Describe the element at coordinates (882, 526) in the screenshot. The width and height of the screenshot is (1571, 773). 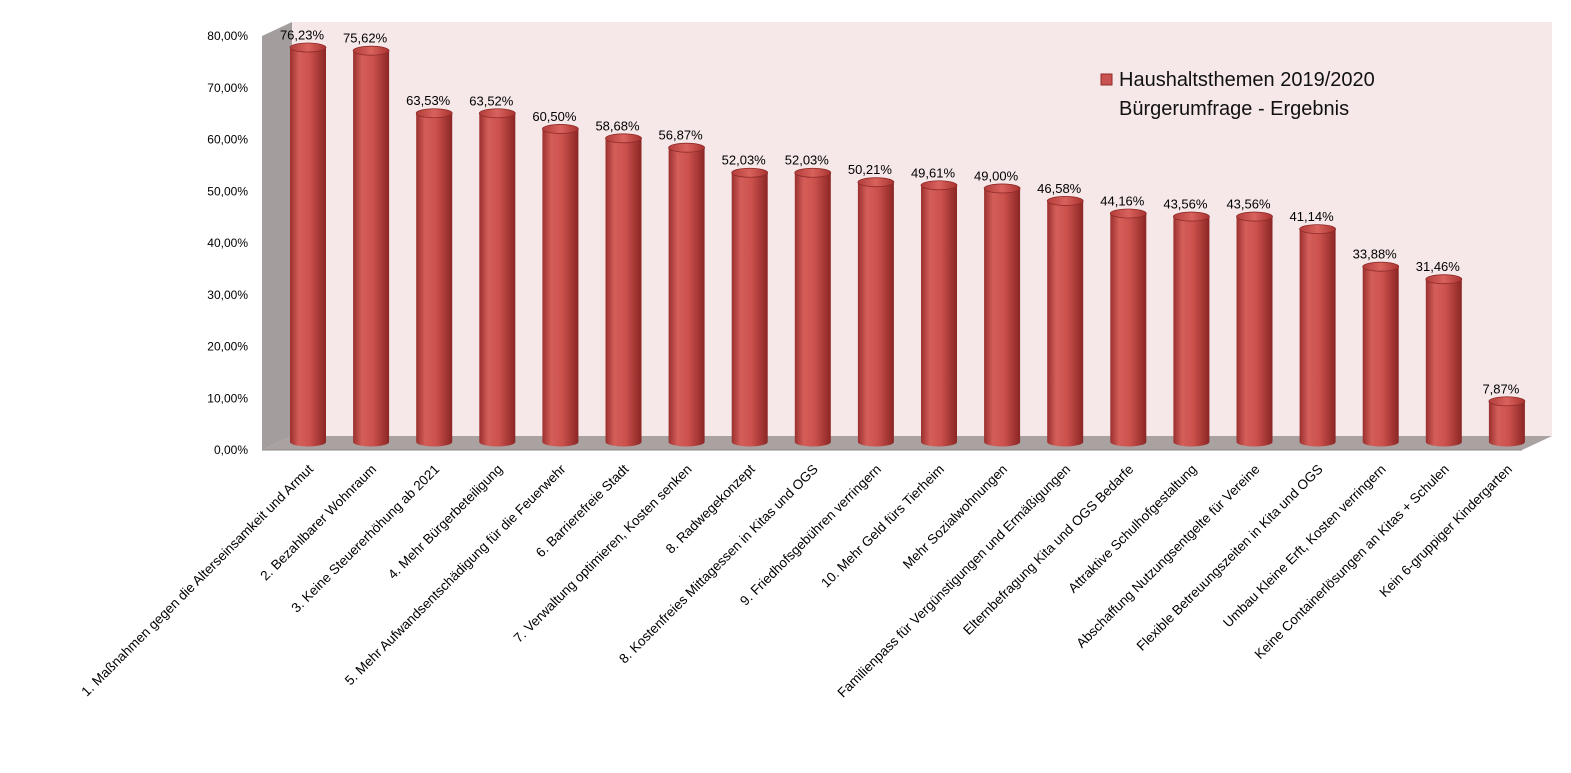
I see `category-label: 10. Mehr Geld fürs Tierheim` at that location.